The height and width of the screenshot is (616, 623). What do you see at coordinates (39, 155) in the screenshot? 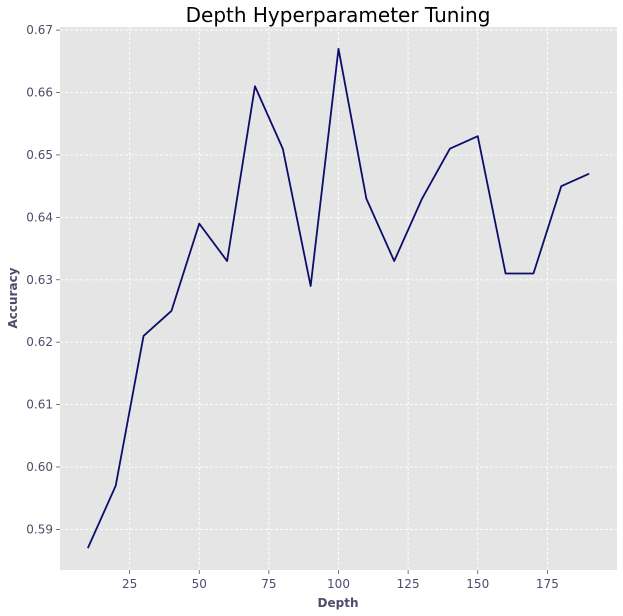
I see `y-tick-label: 0.65` at bounding box center [39, 155].